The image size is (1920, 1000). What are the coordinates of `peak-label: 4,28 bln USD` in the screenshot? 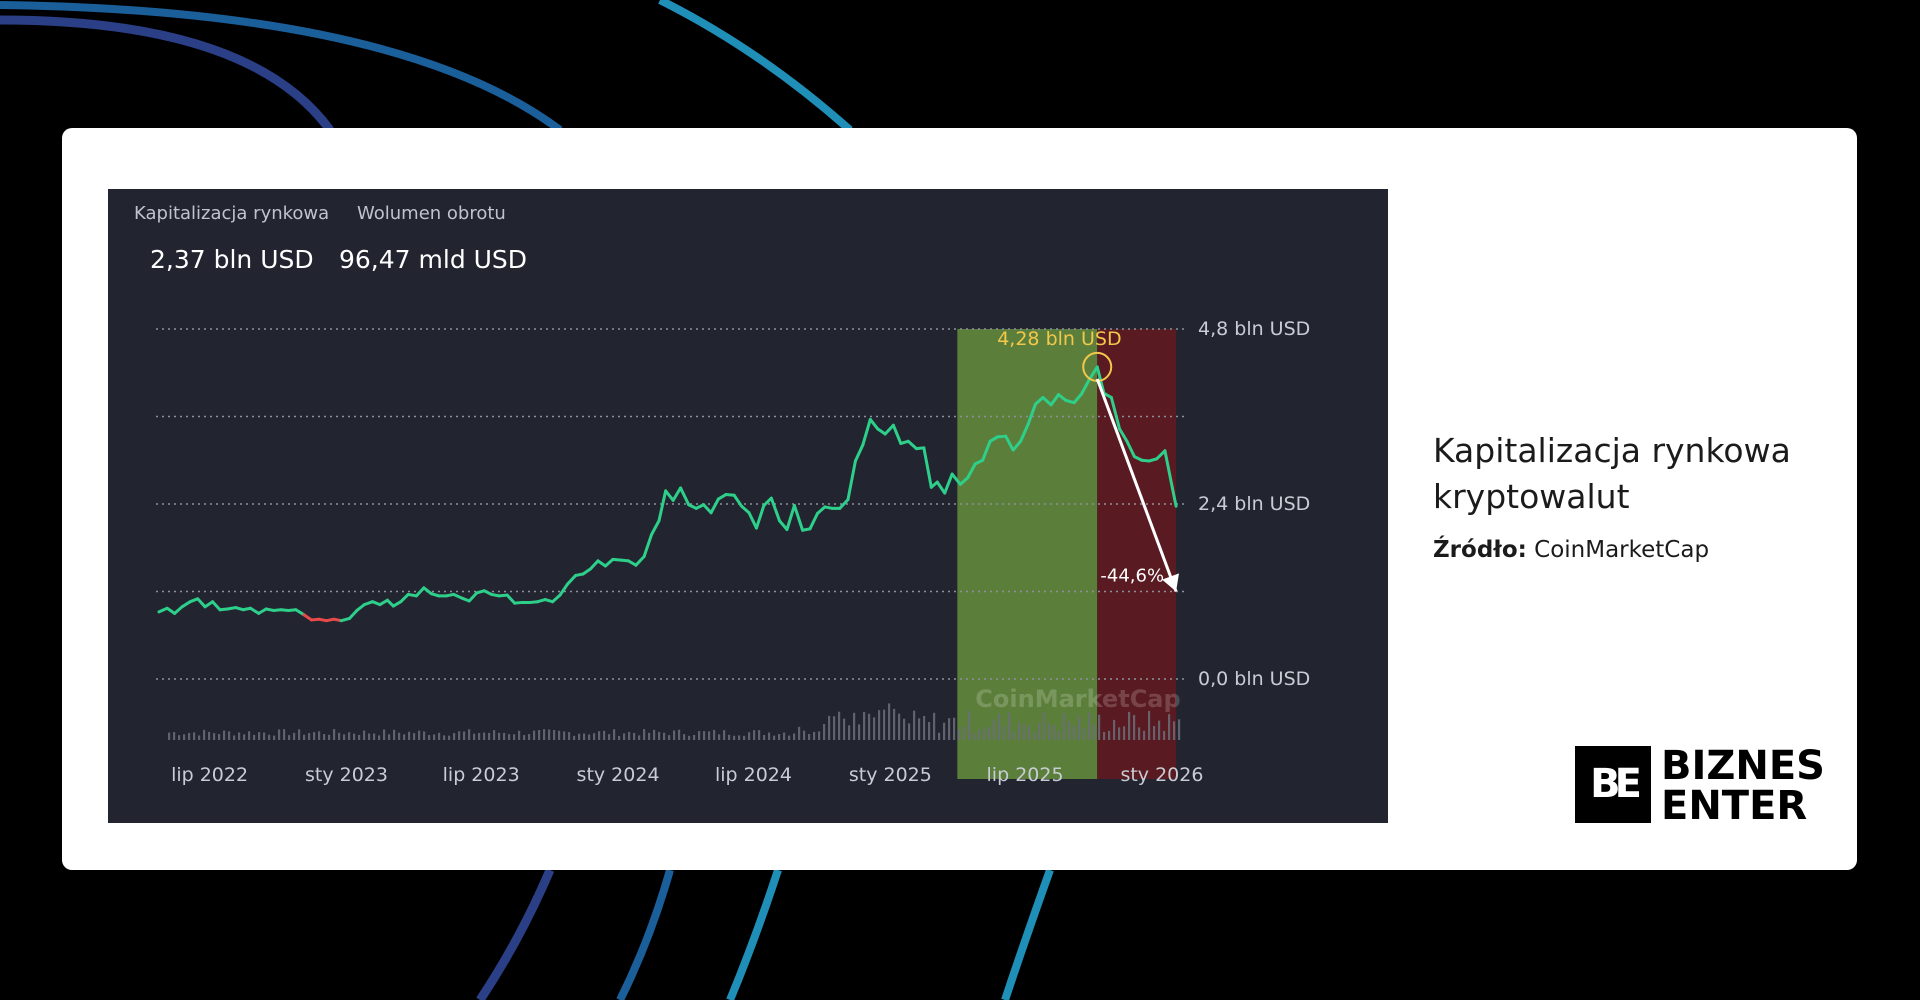 It's located at (1059, 339).